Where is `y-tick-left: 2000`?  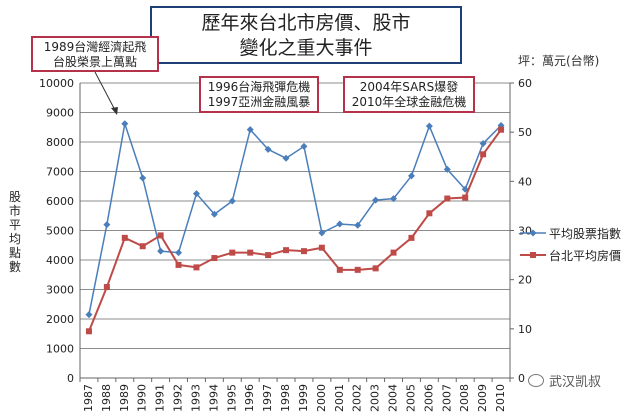 y-tick-left: 2000 is located at coordinates (60, 319).